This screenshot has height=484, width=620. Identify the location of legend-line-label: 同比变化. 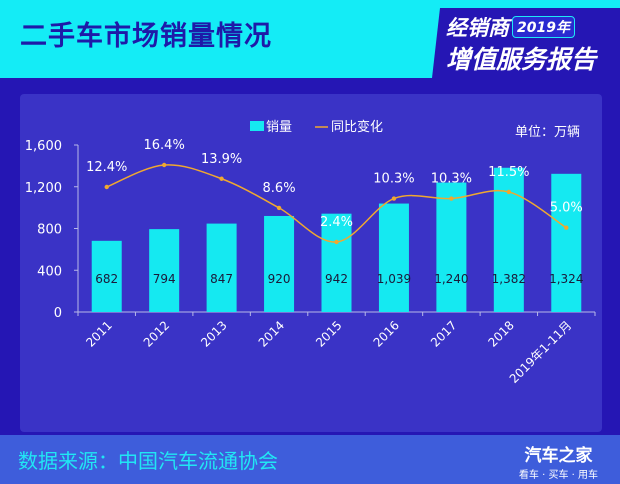
(357, 127).